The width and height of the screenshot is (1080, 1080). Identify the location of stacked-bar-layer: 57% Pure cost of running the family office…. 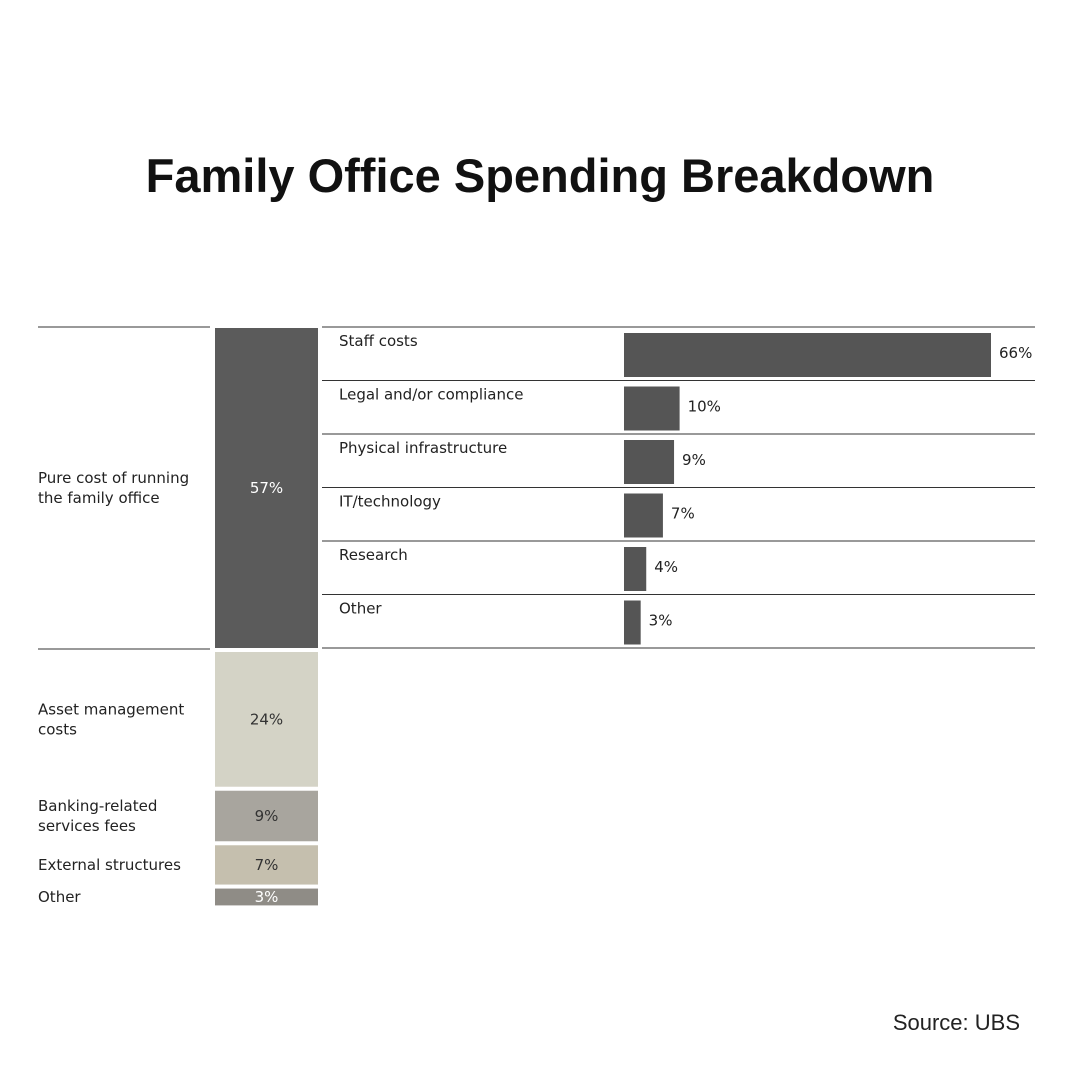
(178, 617).